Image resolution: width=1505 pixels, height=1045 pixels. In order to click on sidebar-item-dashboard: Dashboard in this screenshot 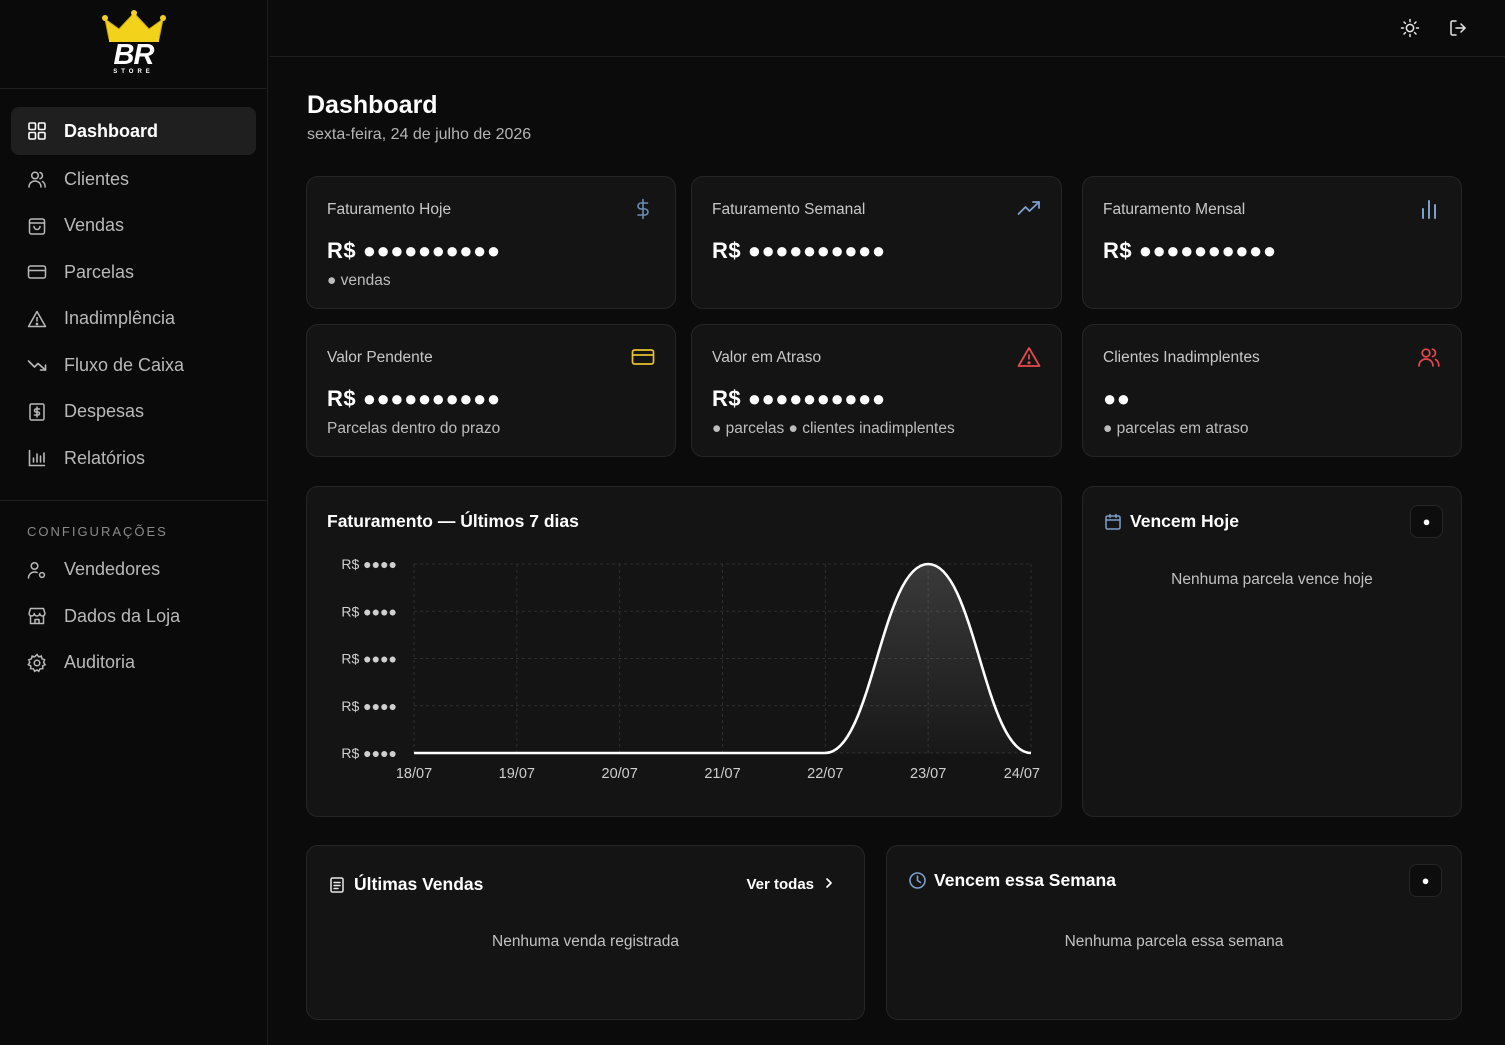, I will do `click(133, 131)`.